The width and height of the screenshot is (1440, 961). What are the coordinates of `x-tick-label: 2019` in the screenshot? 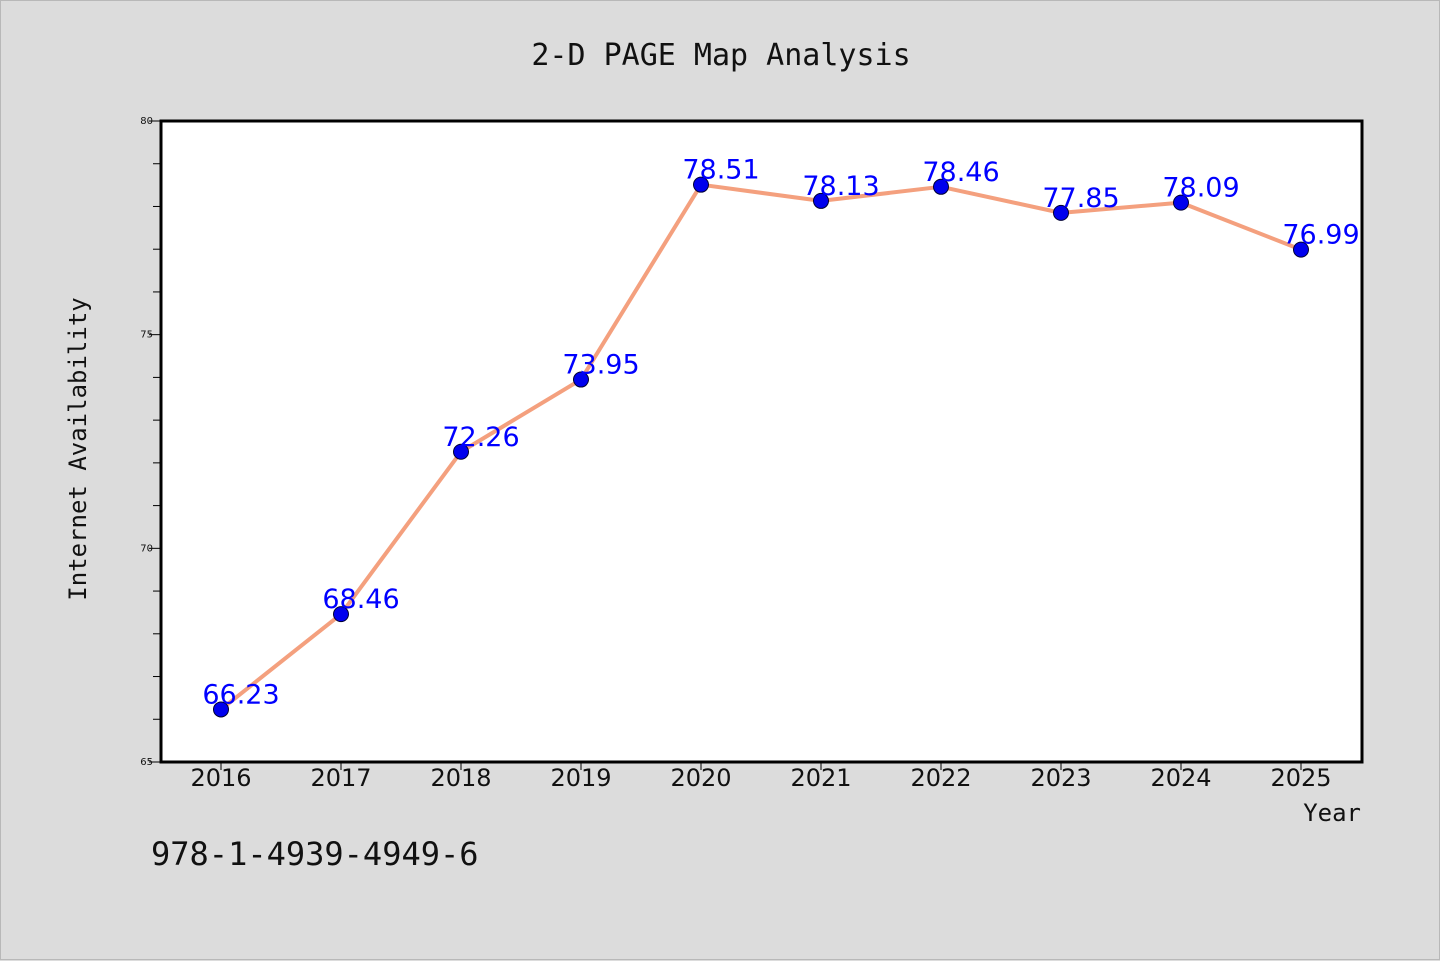 It's located at (580, 778).